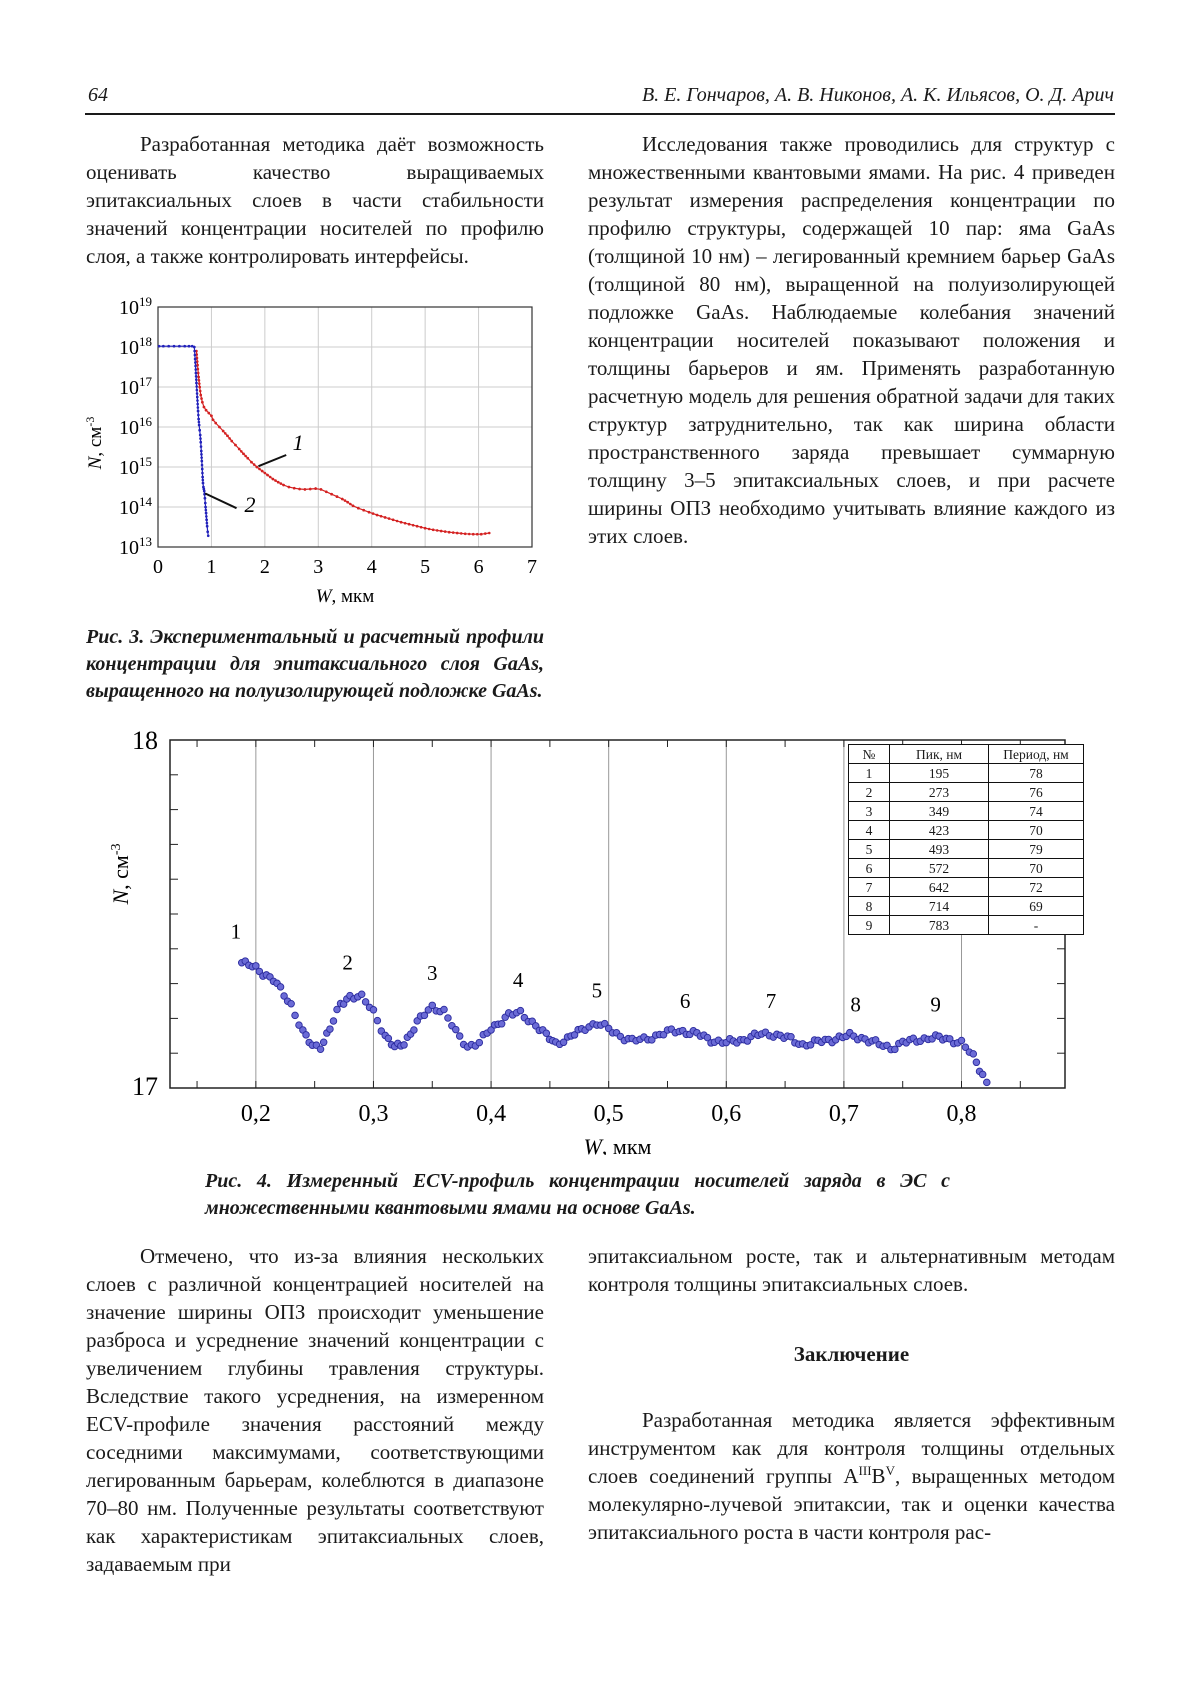 The image size is (1200, 1698). What do you see at coordinates (1036, 811) in the screenshot?
I see `table-cell: 74` at bounding box center [1036, 811].